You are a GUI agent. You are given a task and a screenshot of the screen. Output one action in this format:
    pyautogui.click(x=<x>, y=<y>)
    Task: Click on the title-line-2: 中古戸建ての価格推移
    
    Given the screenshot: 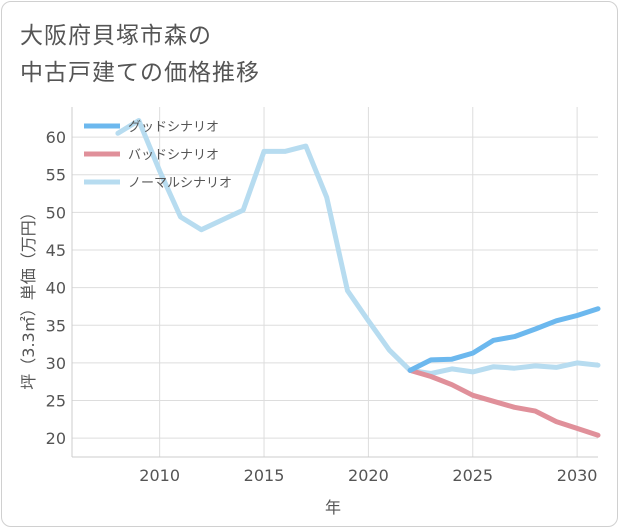 What is the action you would take?
    pyautogui.click(x=140, y=73)
    